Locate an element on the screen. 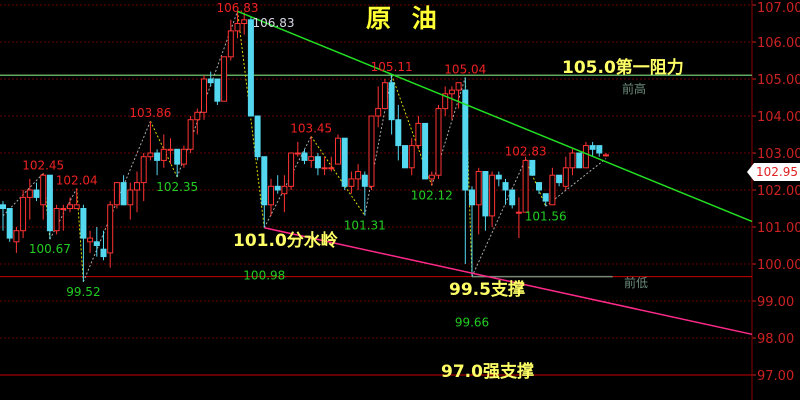 This screenshot has height=400, width=800. swing-label-low: 100.67 is located at coordinates (50, 249).